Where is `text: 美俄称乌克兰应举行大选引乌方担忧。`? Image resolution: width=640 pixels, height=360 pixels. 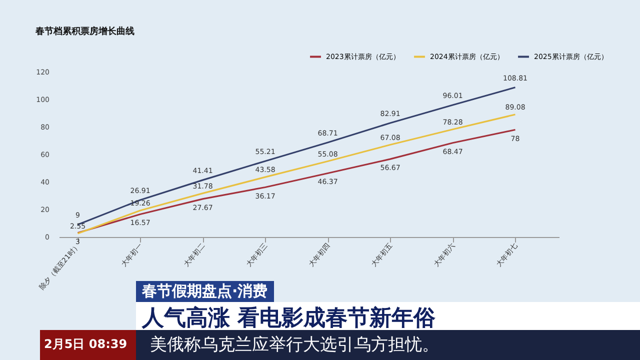
text: 美俄称乌克兰应举行大选引乌方担忧。 is located at coordinates (388, 345).